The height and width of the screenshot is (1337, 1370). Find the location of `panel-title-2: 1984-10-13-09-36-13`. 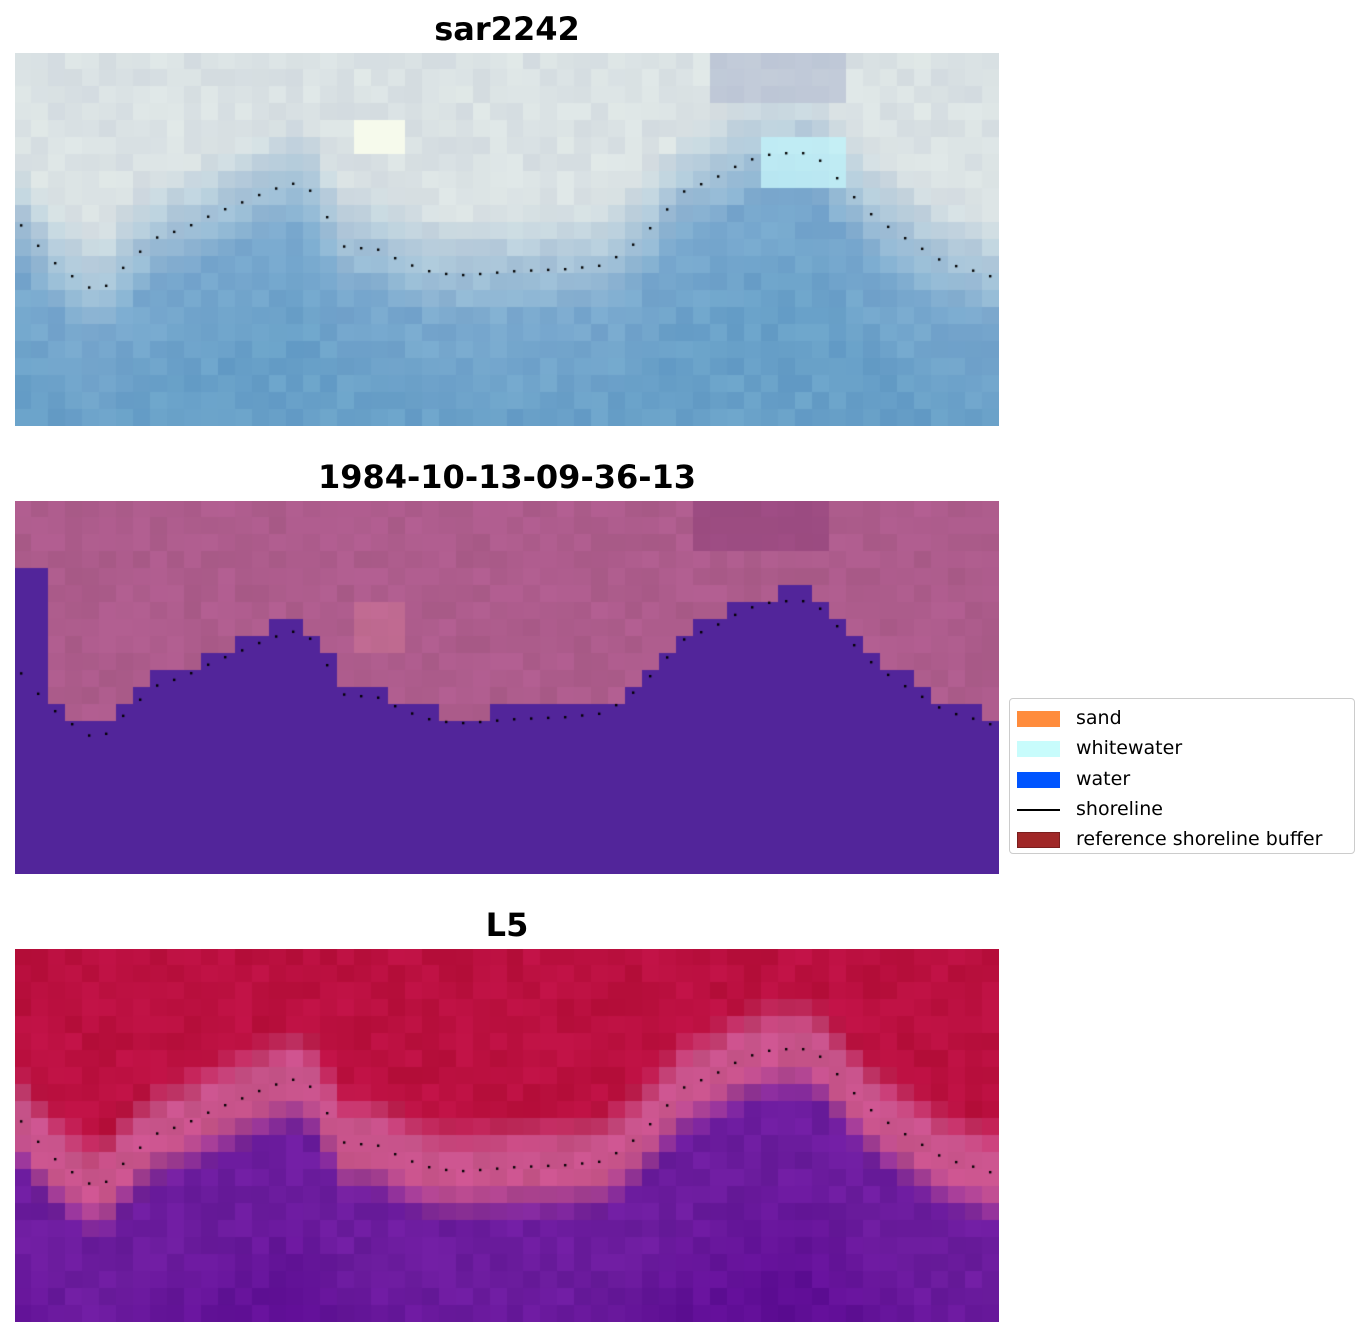

panel-title-2: 1984-10-13-09-36-13 is located at coordinates (507, 477).